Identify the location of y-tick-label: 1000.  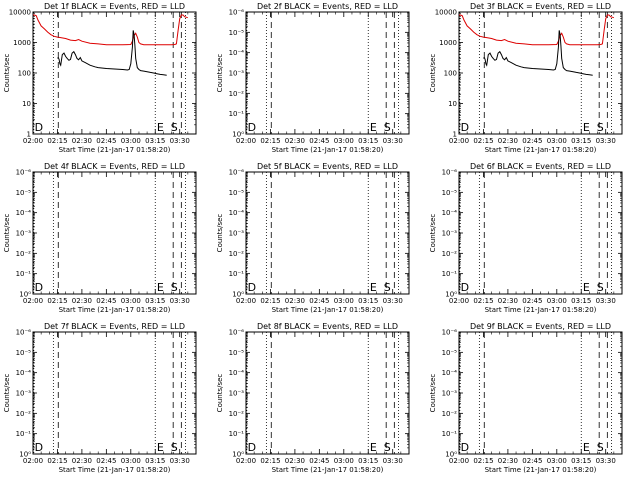
(448, 43).